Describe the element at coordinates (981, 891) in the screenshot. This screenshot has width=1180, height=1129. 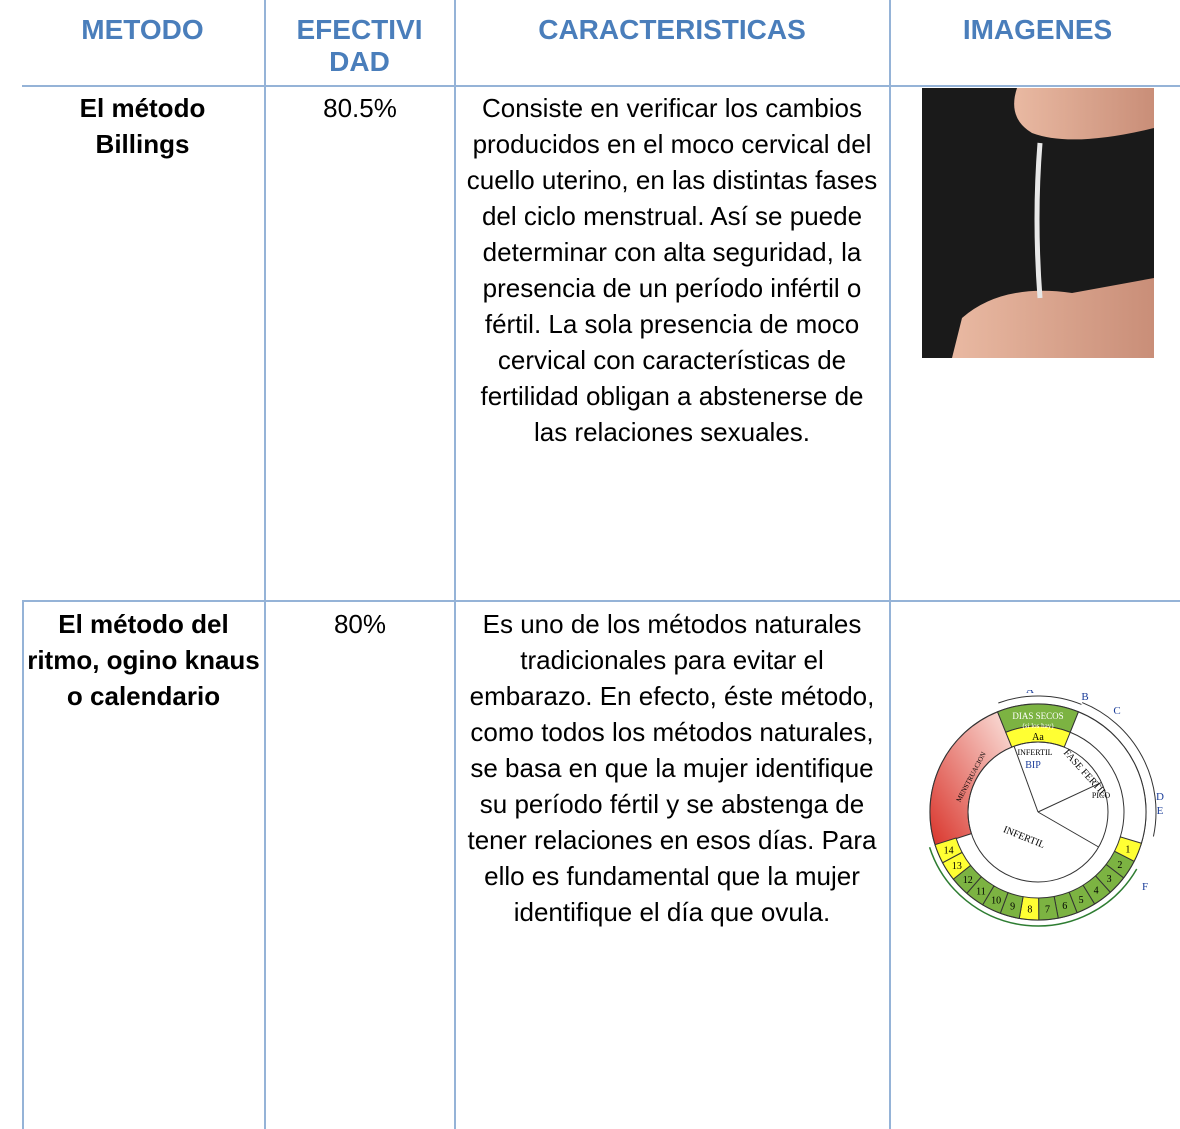
I see `day-label: 11` at that location.